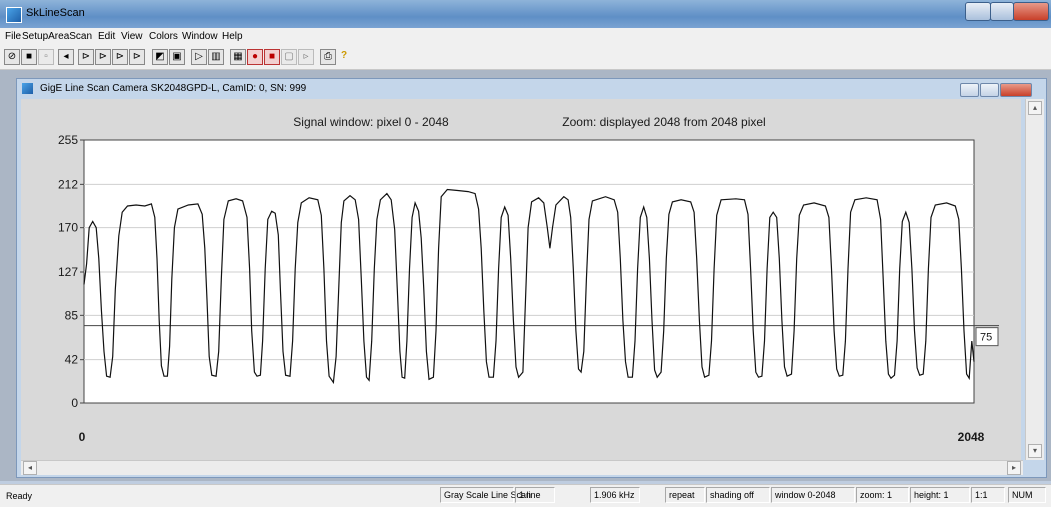  I want to click on menu-view: View, so click(132, 36).